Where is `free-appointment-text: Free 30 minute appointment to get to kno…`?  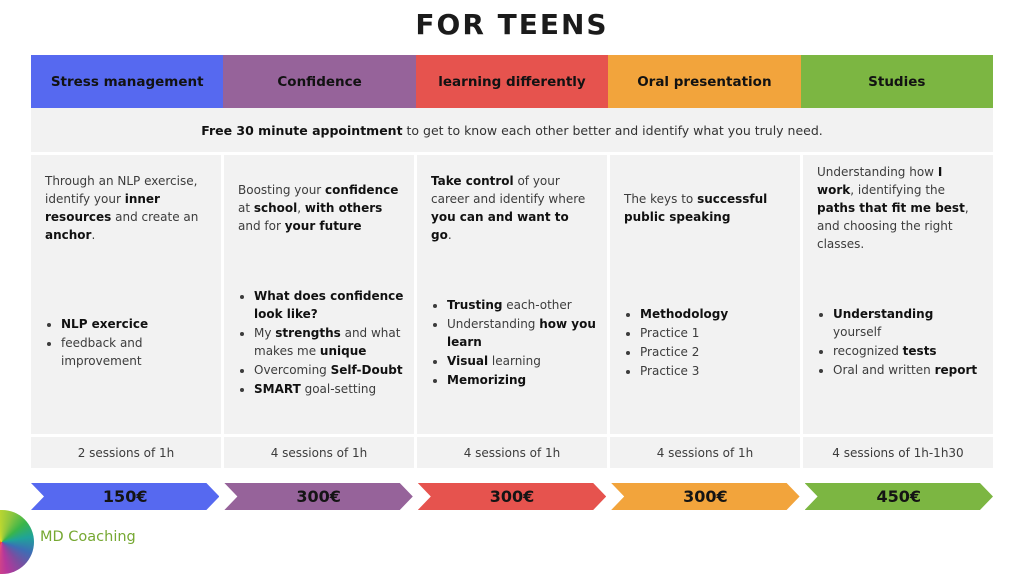
free-appointment-text: Free 30 minute appointment to get to kno… is located at coordinates (512, 130).